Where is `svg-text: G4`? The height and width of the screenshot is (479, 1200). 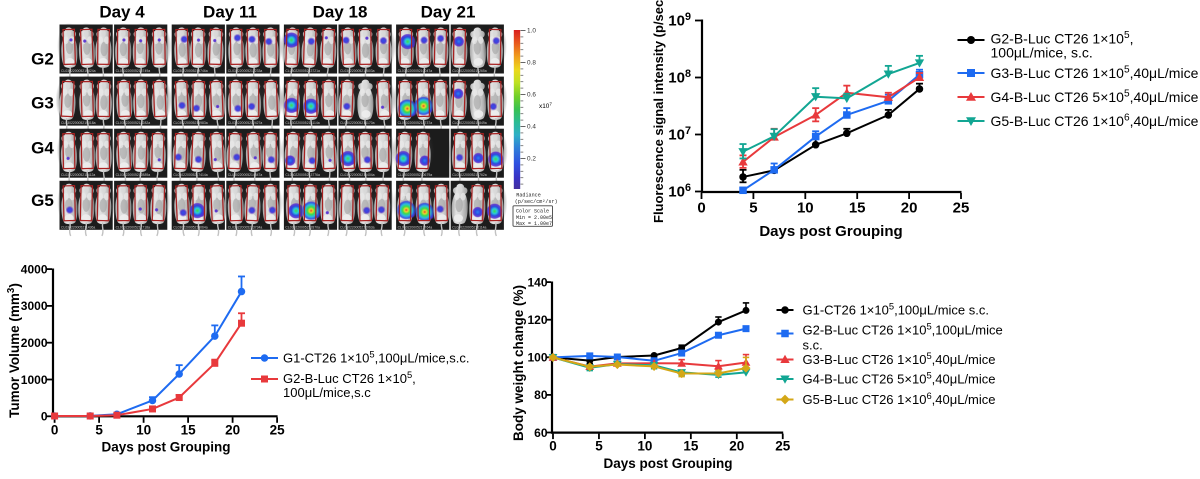
svg-text: G4 is located at coordinates (42, 148).